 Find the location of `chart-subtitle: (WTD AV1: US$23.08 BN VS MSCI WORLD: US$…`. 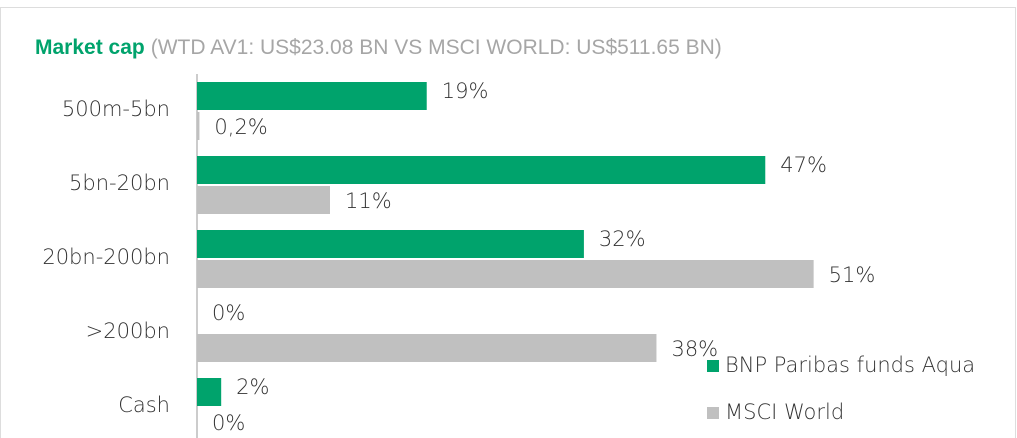

chart-subtitle: (WTD AV1: US$23.08 BN VS MSCI WORLD: US$… is located at coordinates (436, 47).